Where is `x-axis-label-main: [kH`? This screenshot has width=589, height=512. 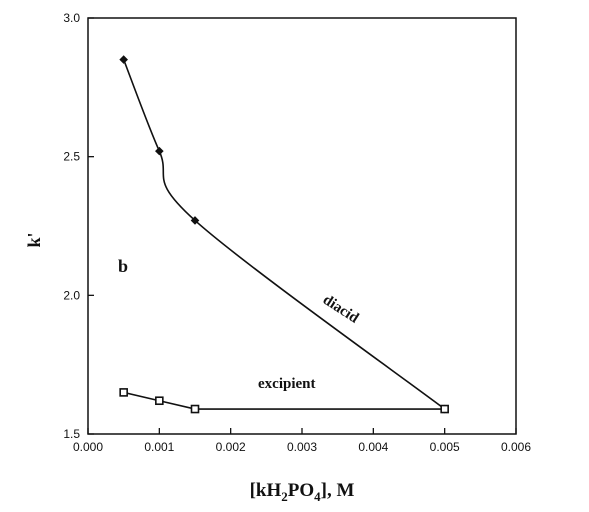
x-axis-label-main: [kH is located at coordinates (266, 490).